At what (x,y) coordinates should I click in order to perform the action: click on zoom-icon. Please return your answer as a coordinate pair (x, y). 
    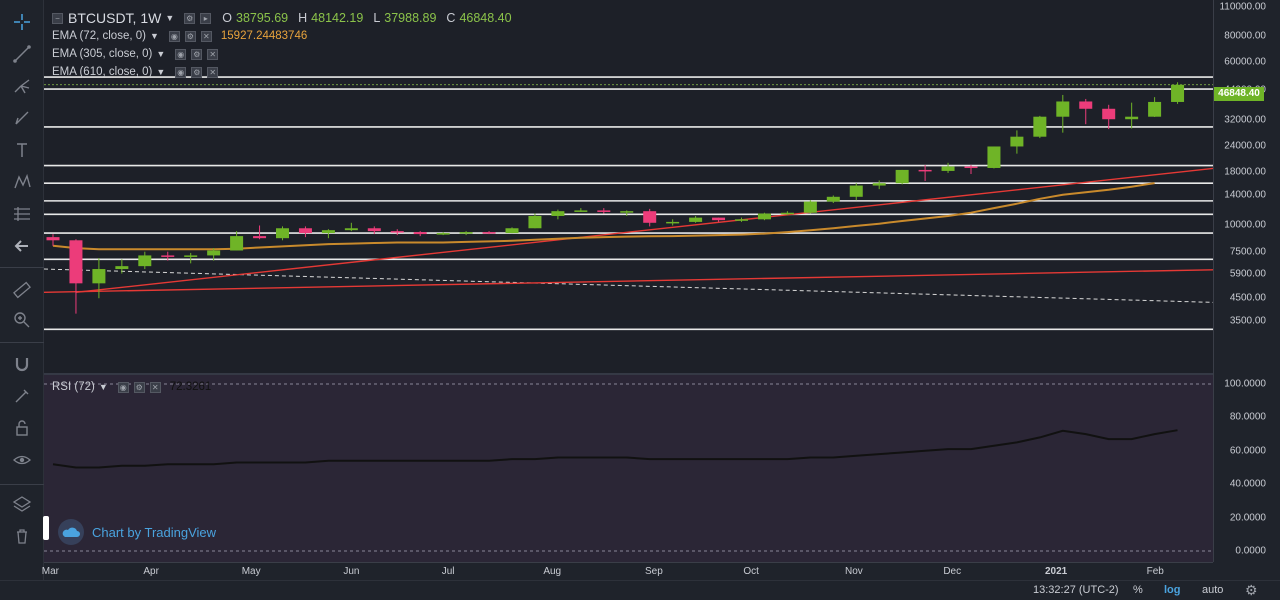
    Looking at the image, I should click on (22, 320).